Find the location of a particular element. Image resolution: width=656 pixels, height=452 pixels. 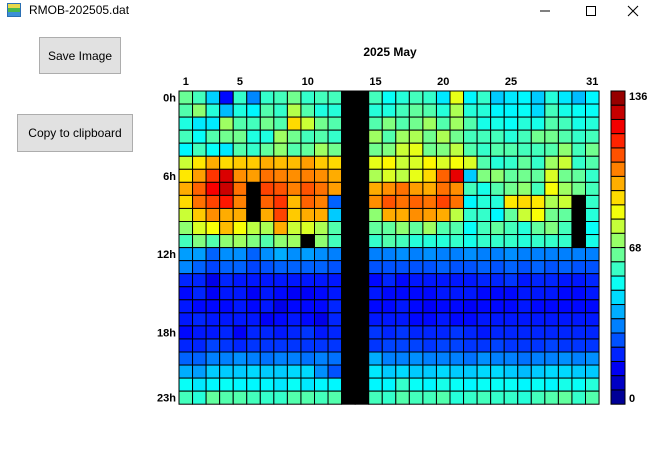

minimize-button is located at coordinates (545, 11).